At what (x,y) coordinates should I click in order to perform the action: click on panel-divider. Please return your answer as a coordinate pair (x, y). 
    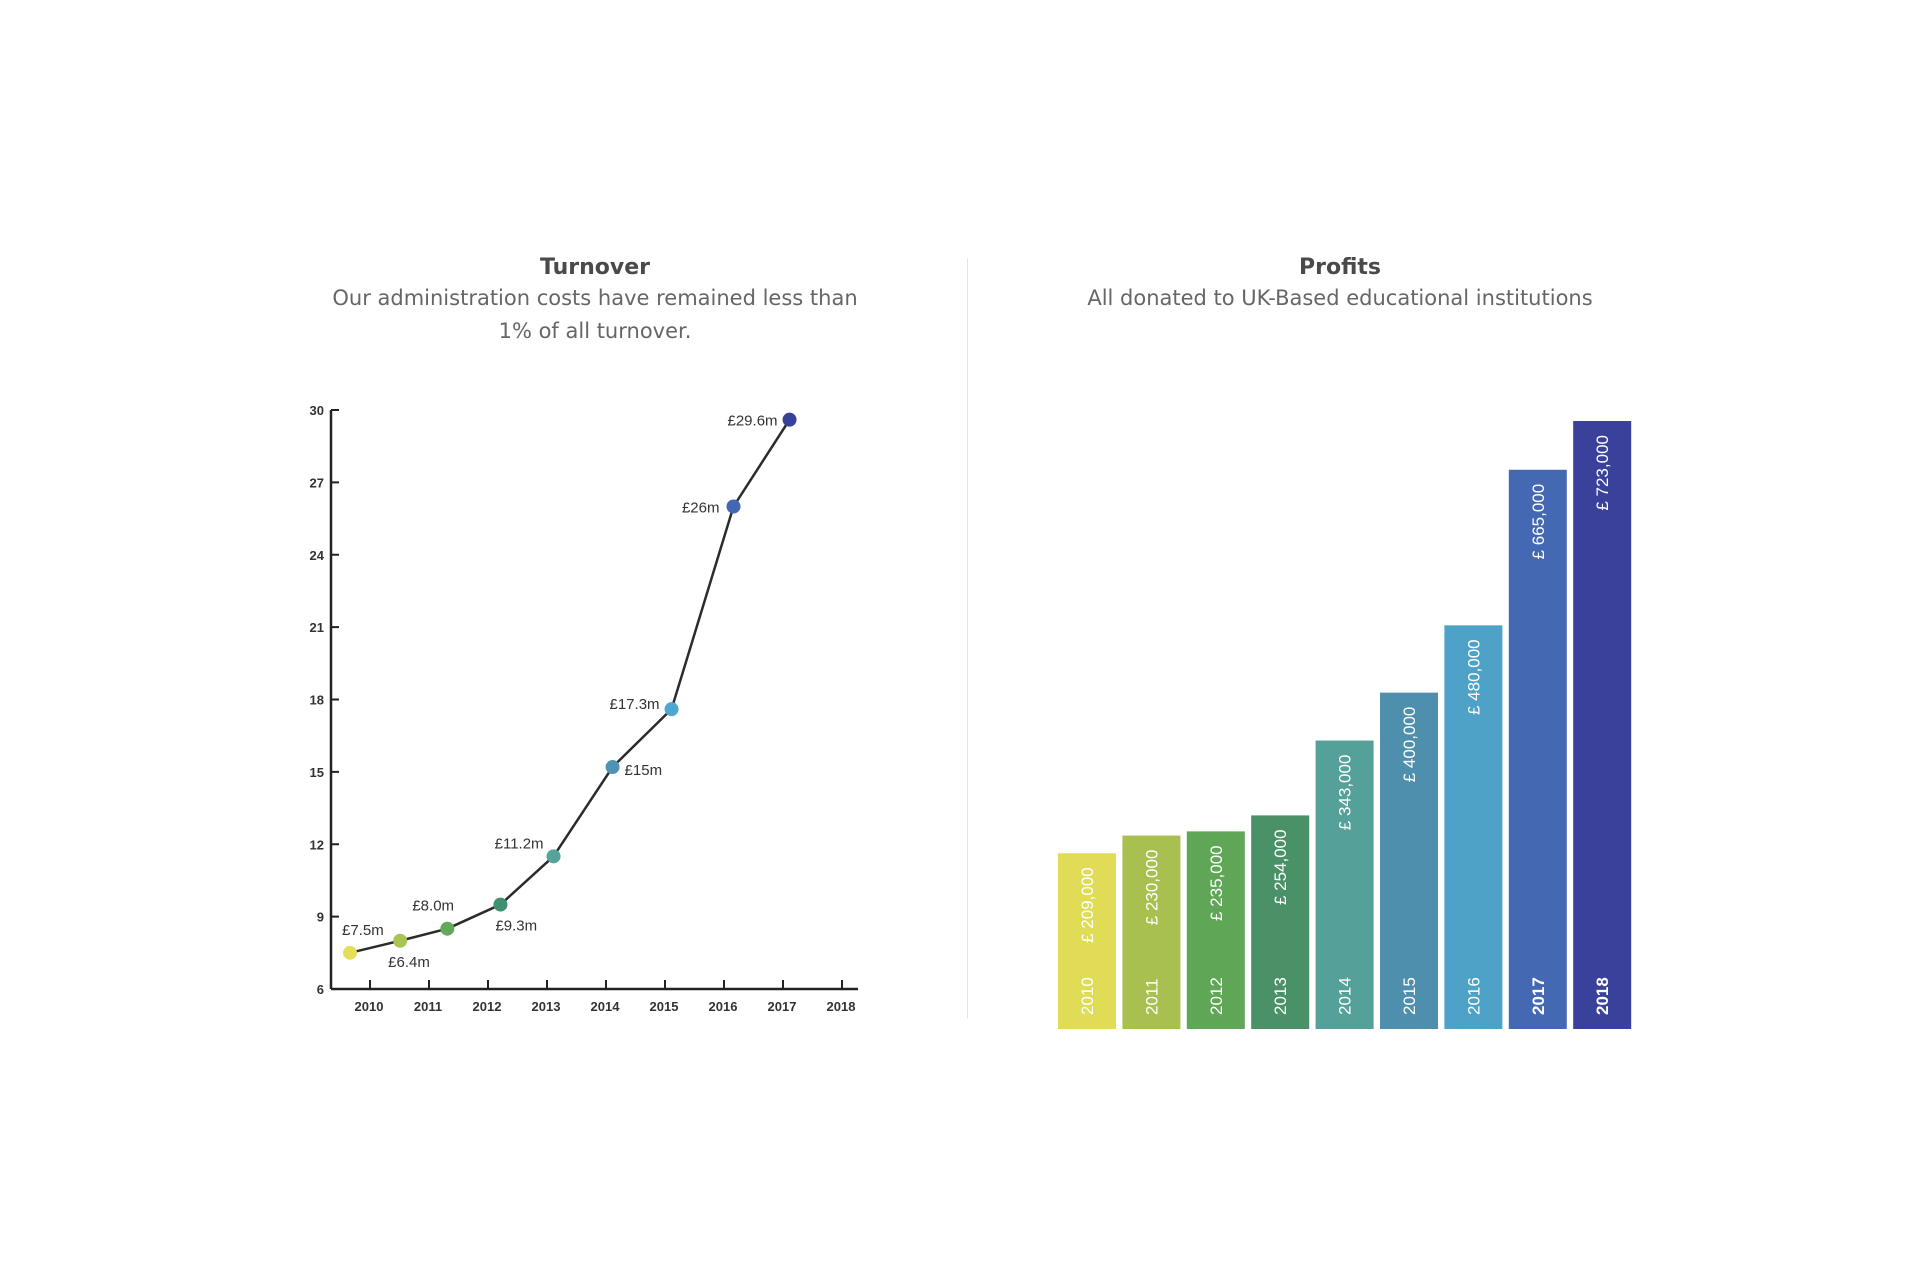
    Looking at the image, I should click on (967, 638).